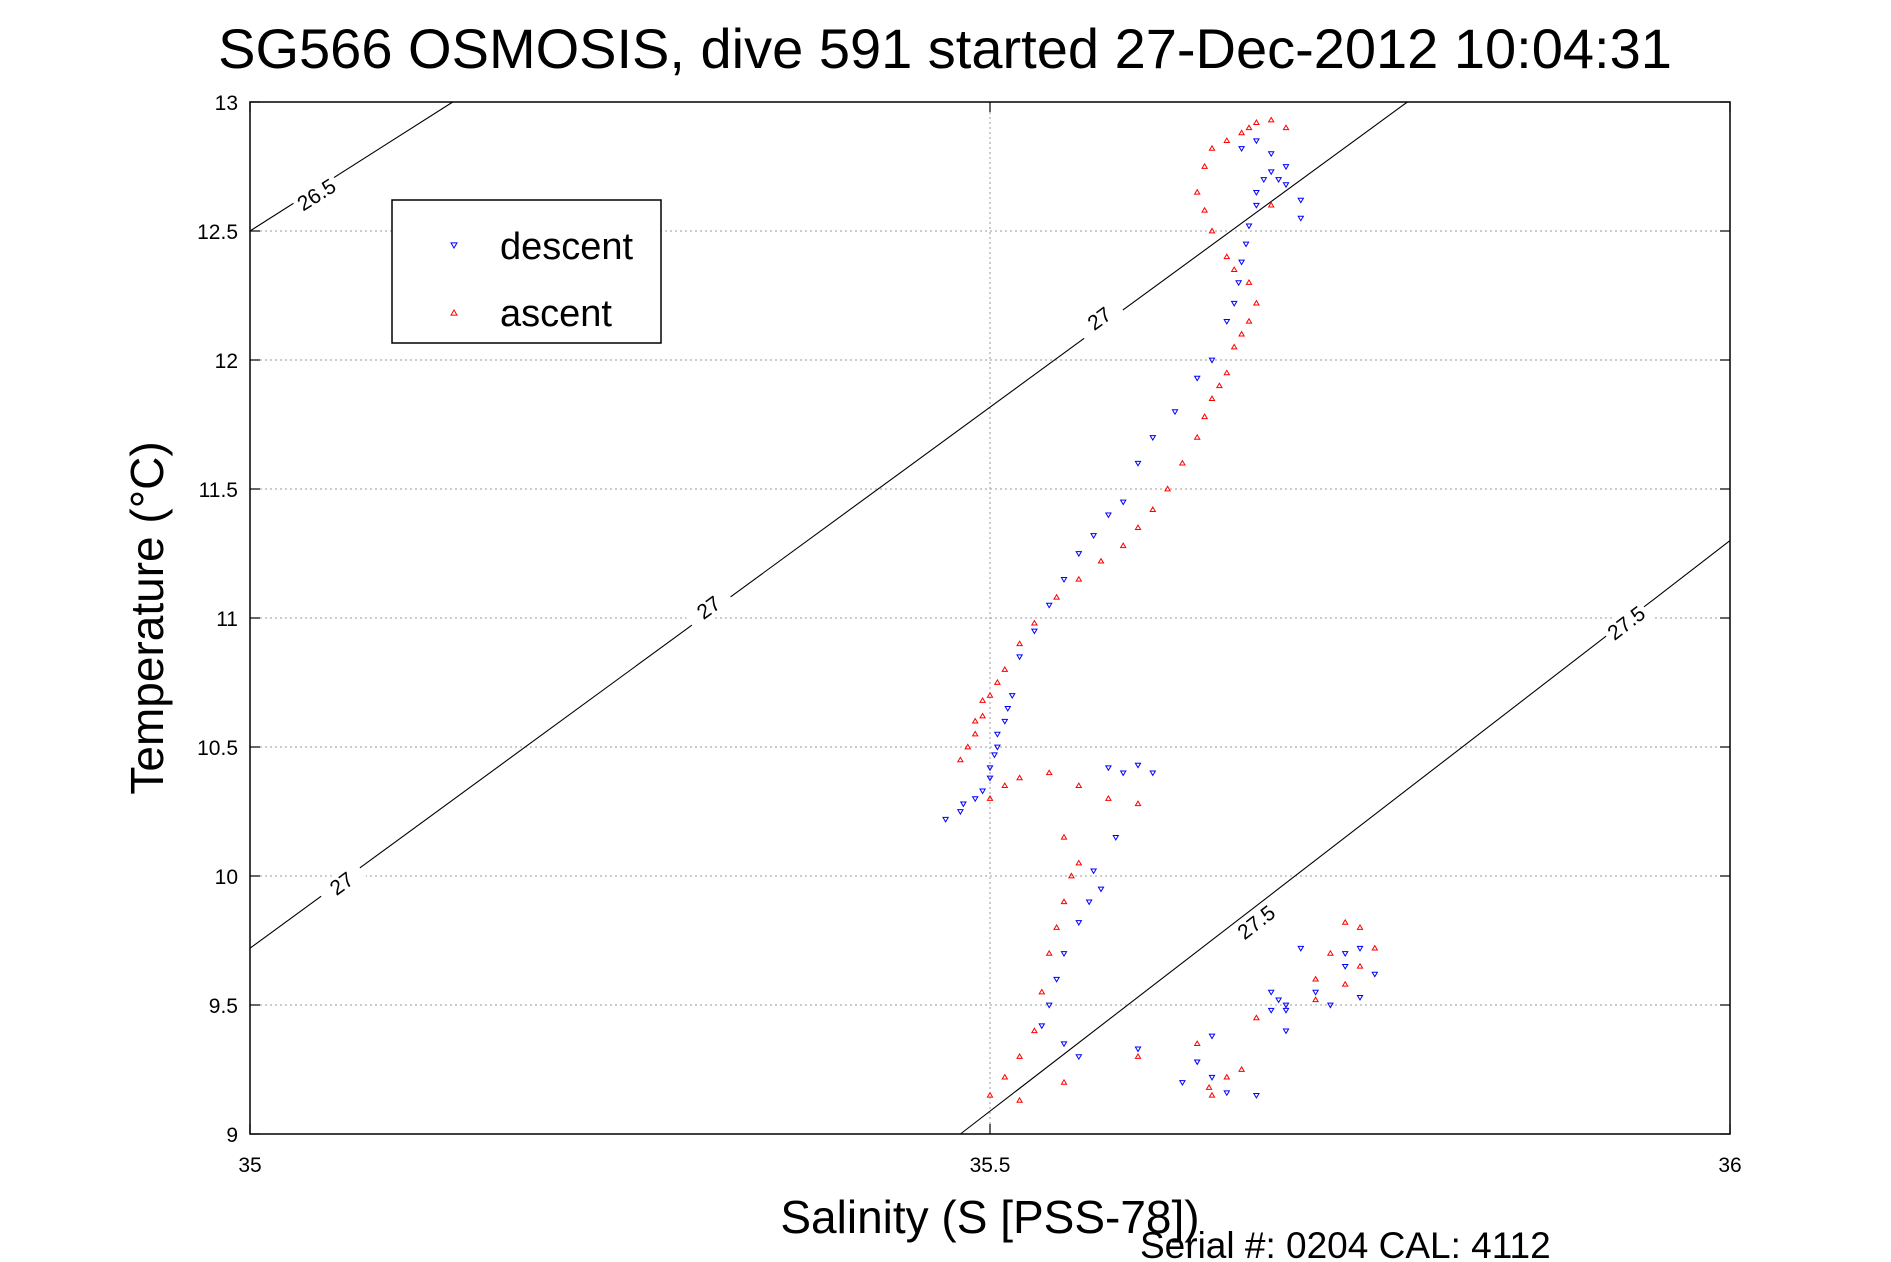  I want to click on serial-cal-label: Serial #: 0204 CAL: 4112, so click(1345, 1243).